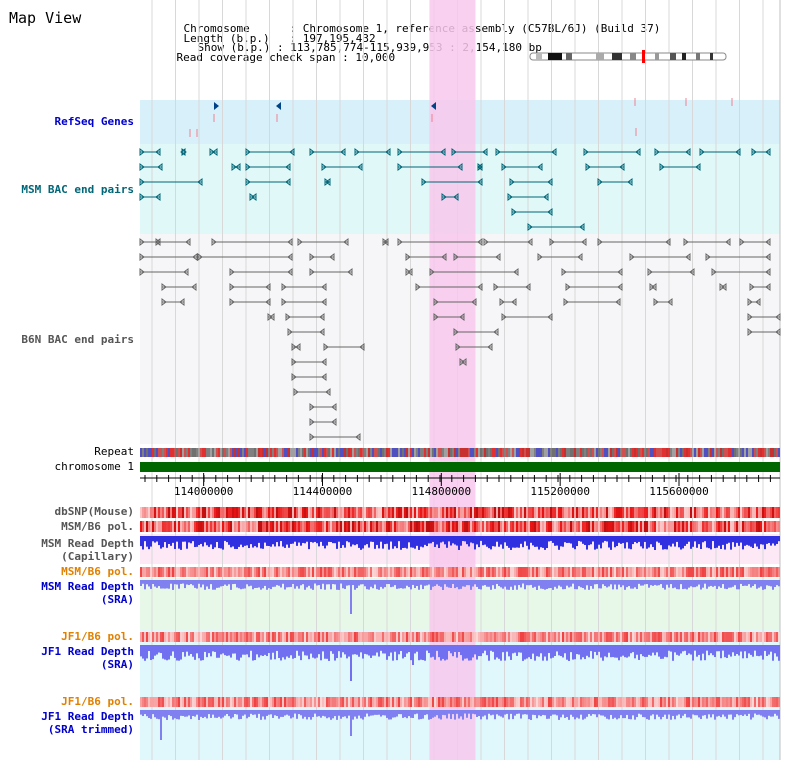  What do you see at coordinates (94, 511) in the screenshot?
I see `label-dbsnp: dbSNP(Mouse)` at bounding box center [94, 511].